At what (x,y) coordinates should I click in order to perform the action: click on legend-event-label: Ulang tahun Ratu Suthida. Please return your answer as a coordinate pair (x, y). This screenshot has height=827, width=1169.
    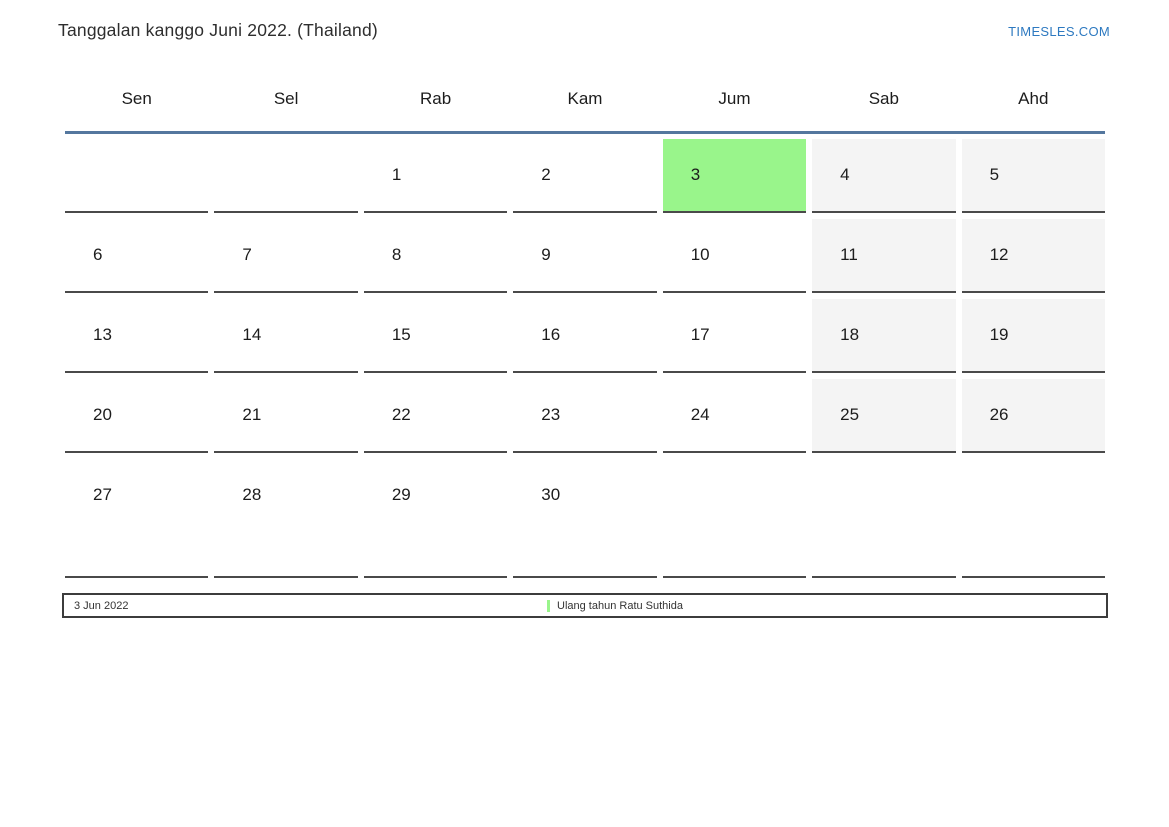
    Looking at the image, I should click on (620, 605).